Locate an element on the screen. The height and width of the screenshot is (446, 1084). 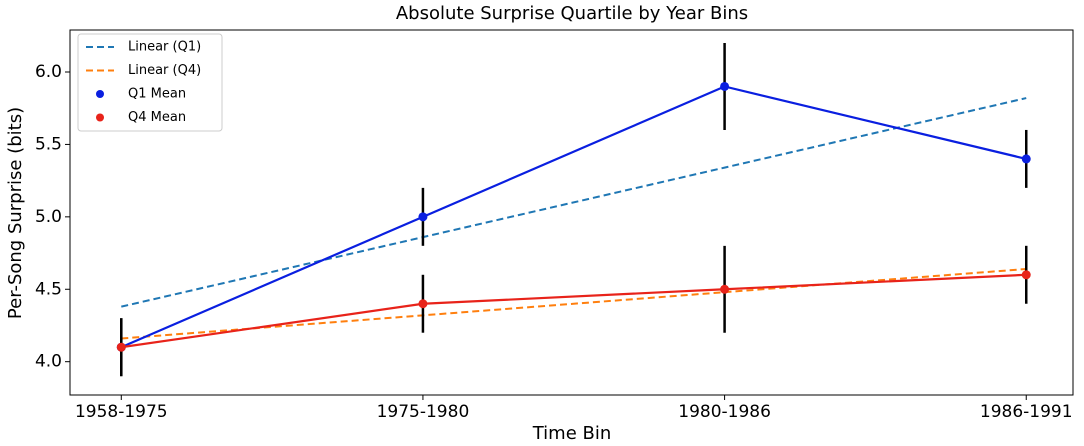
x-tick-label: 1958-1975 is located at coordinates (121, 412).